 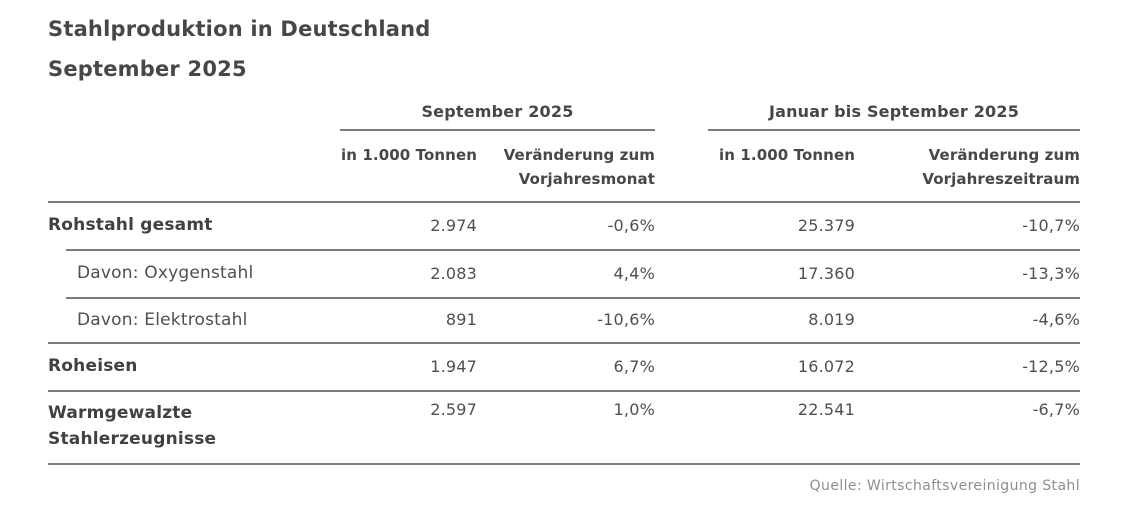 What do you see at coordinates (681, 395) in the screenshot?
I see `column-gap` at bounding box center [681, 395].